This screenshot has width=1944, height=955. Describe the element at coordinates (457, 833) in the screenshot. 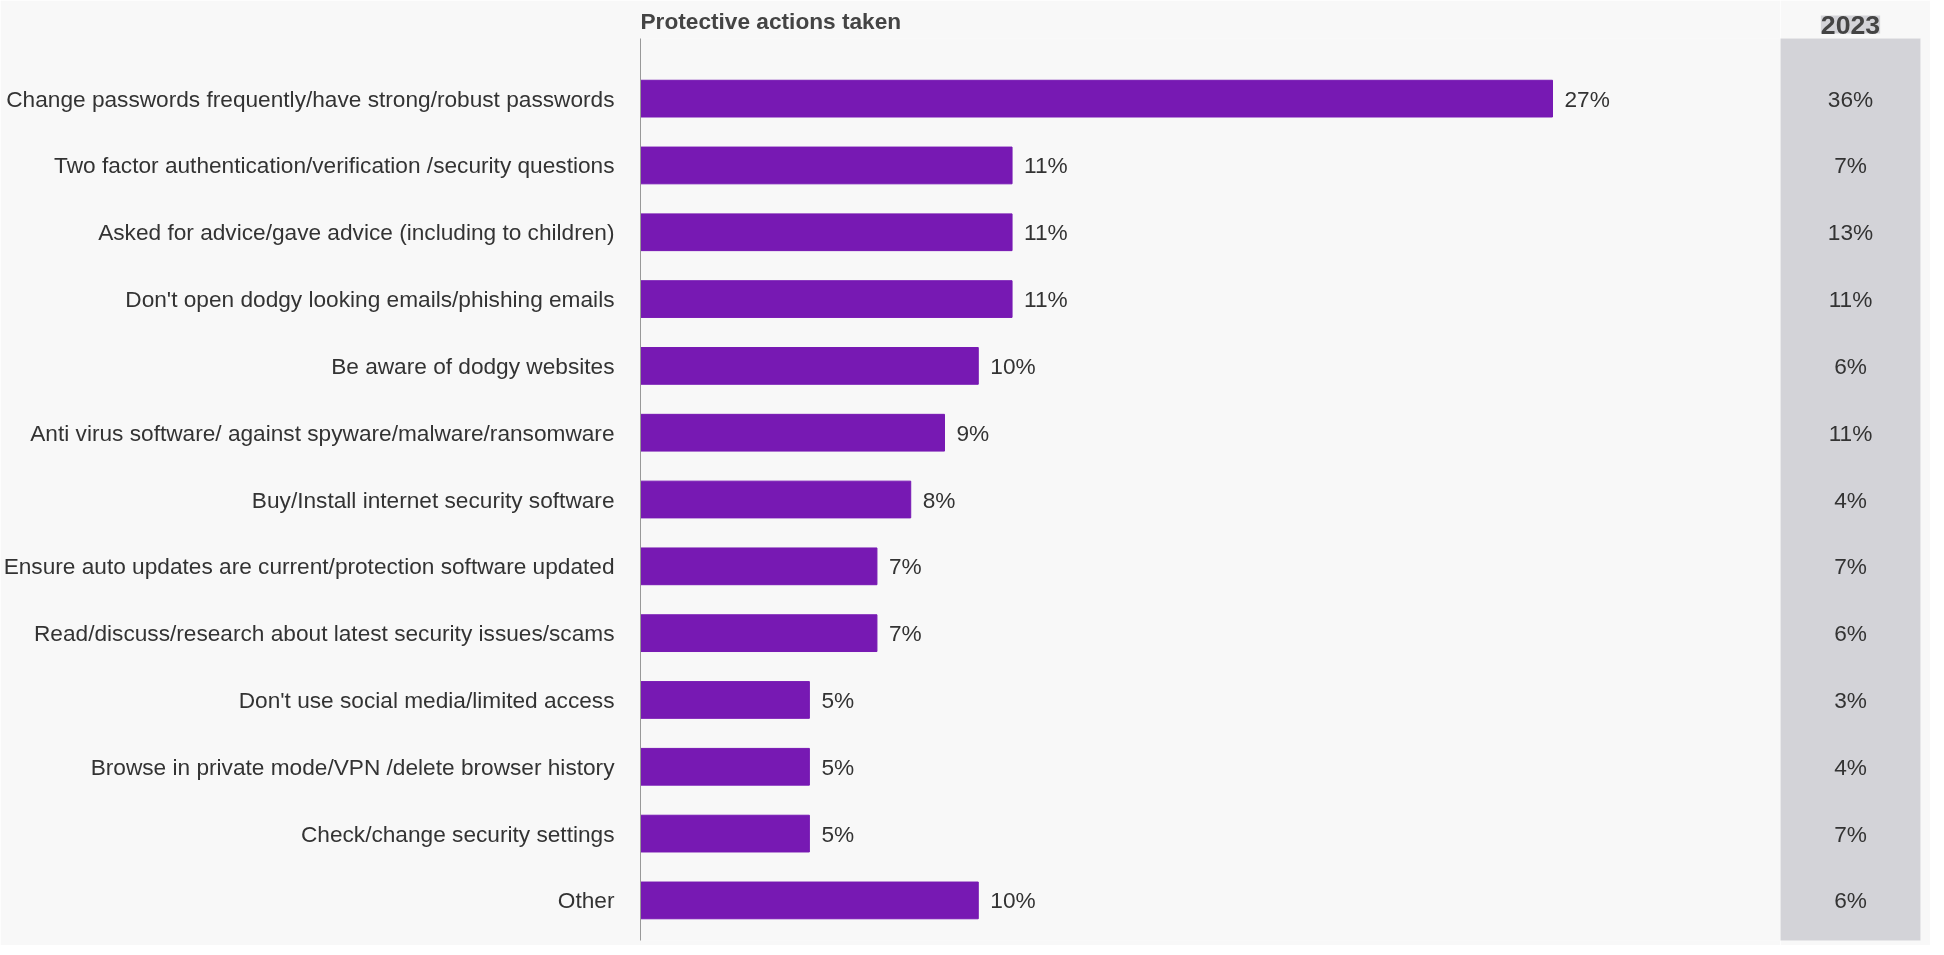

I see `y-tick-label: Check/change security settings` at that location.